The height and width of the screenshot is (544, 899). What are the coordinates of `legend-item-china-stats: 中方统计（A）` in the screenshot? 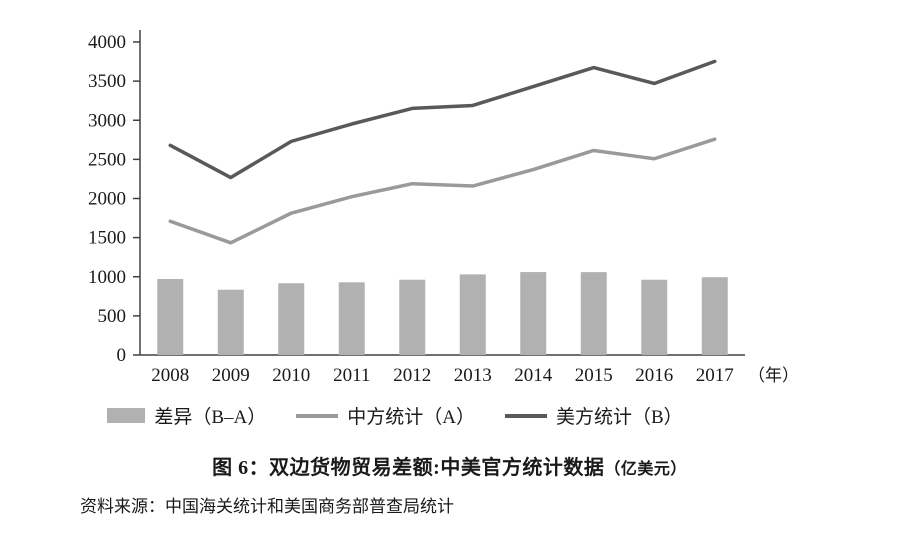 It's located at (385, 415).